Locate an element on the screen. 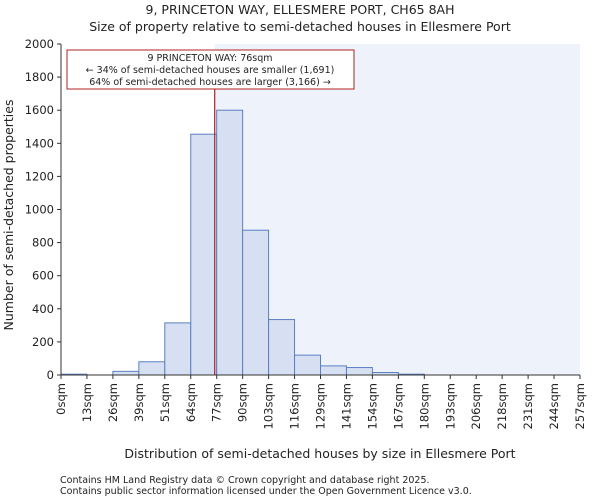 This screenshot has height=500, width=600. x-tick-label: 141sqm is located at coordinates (346, 406).